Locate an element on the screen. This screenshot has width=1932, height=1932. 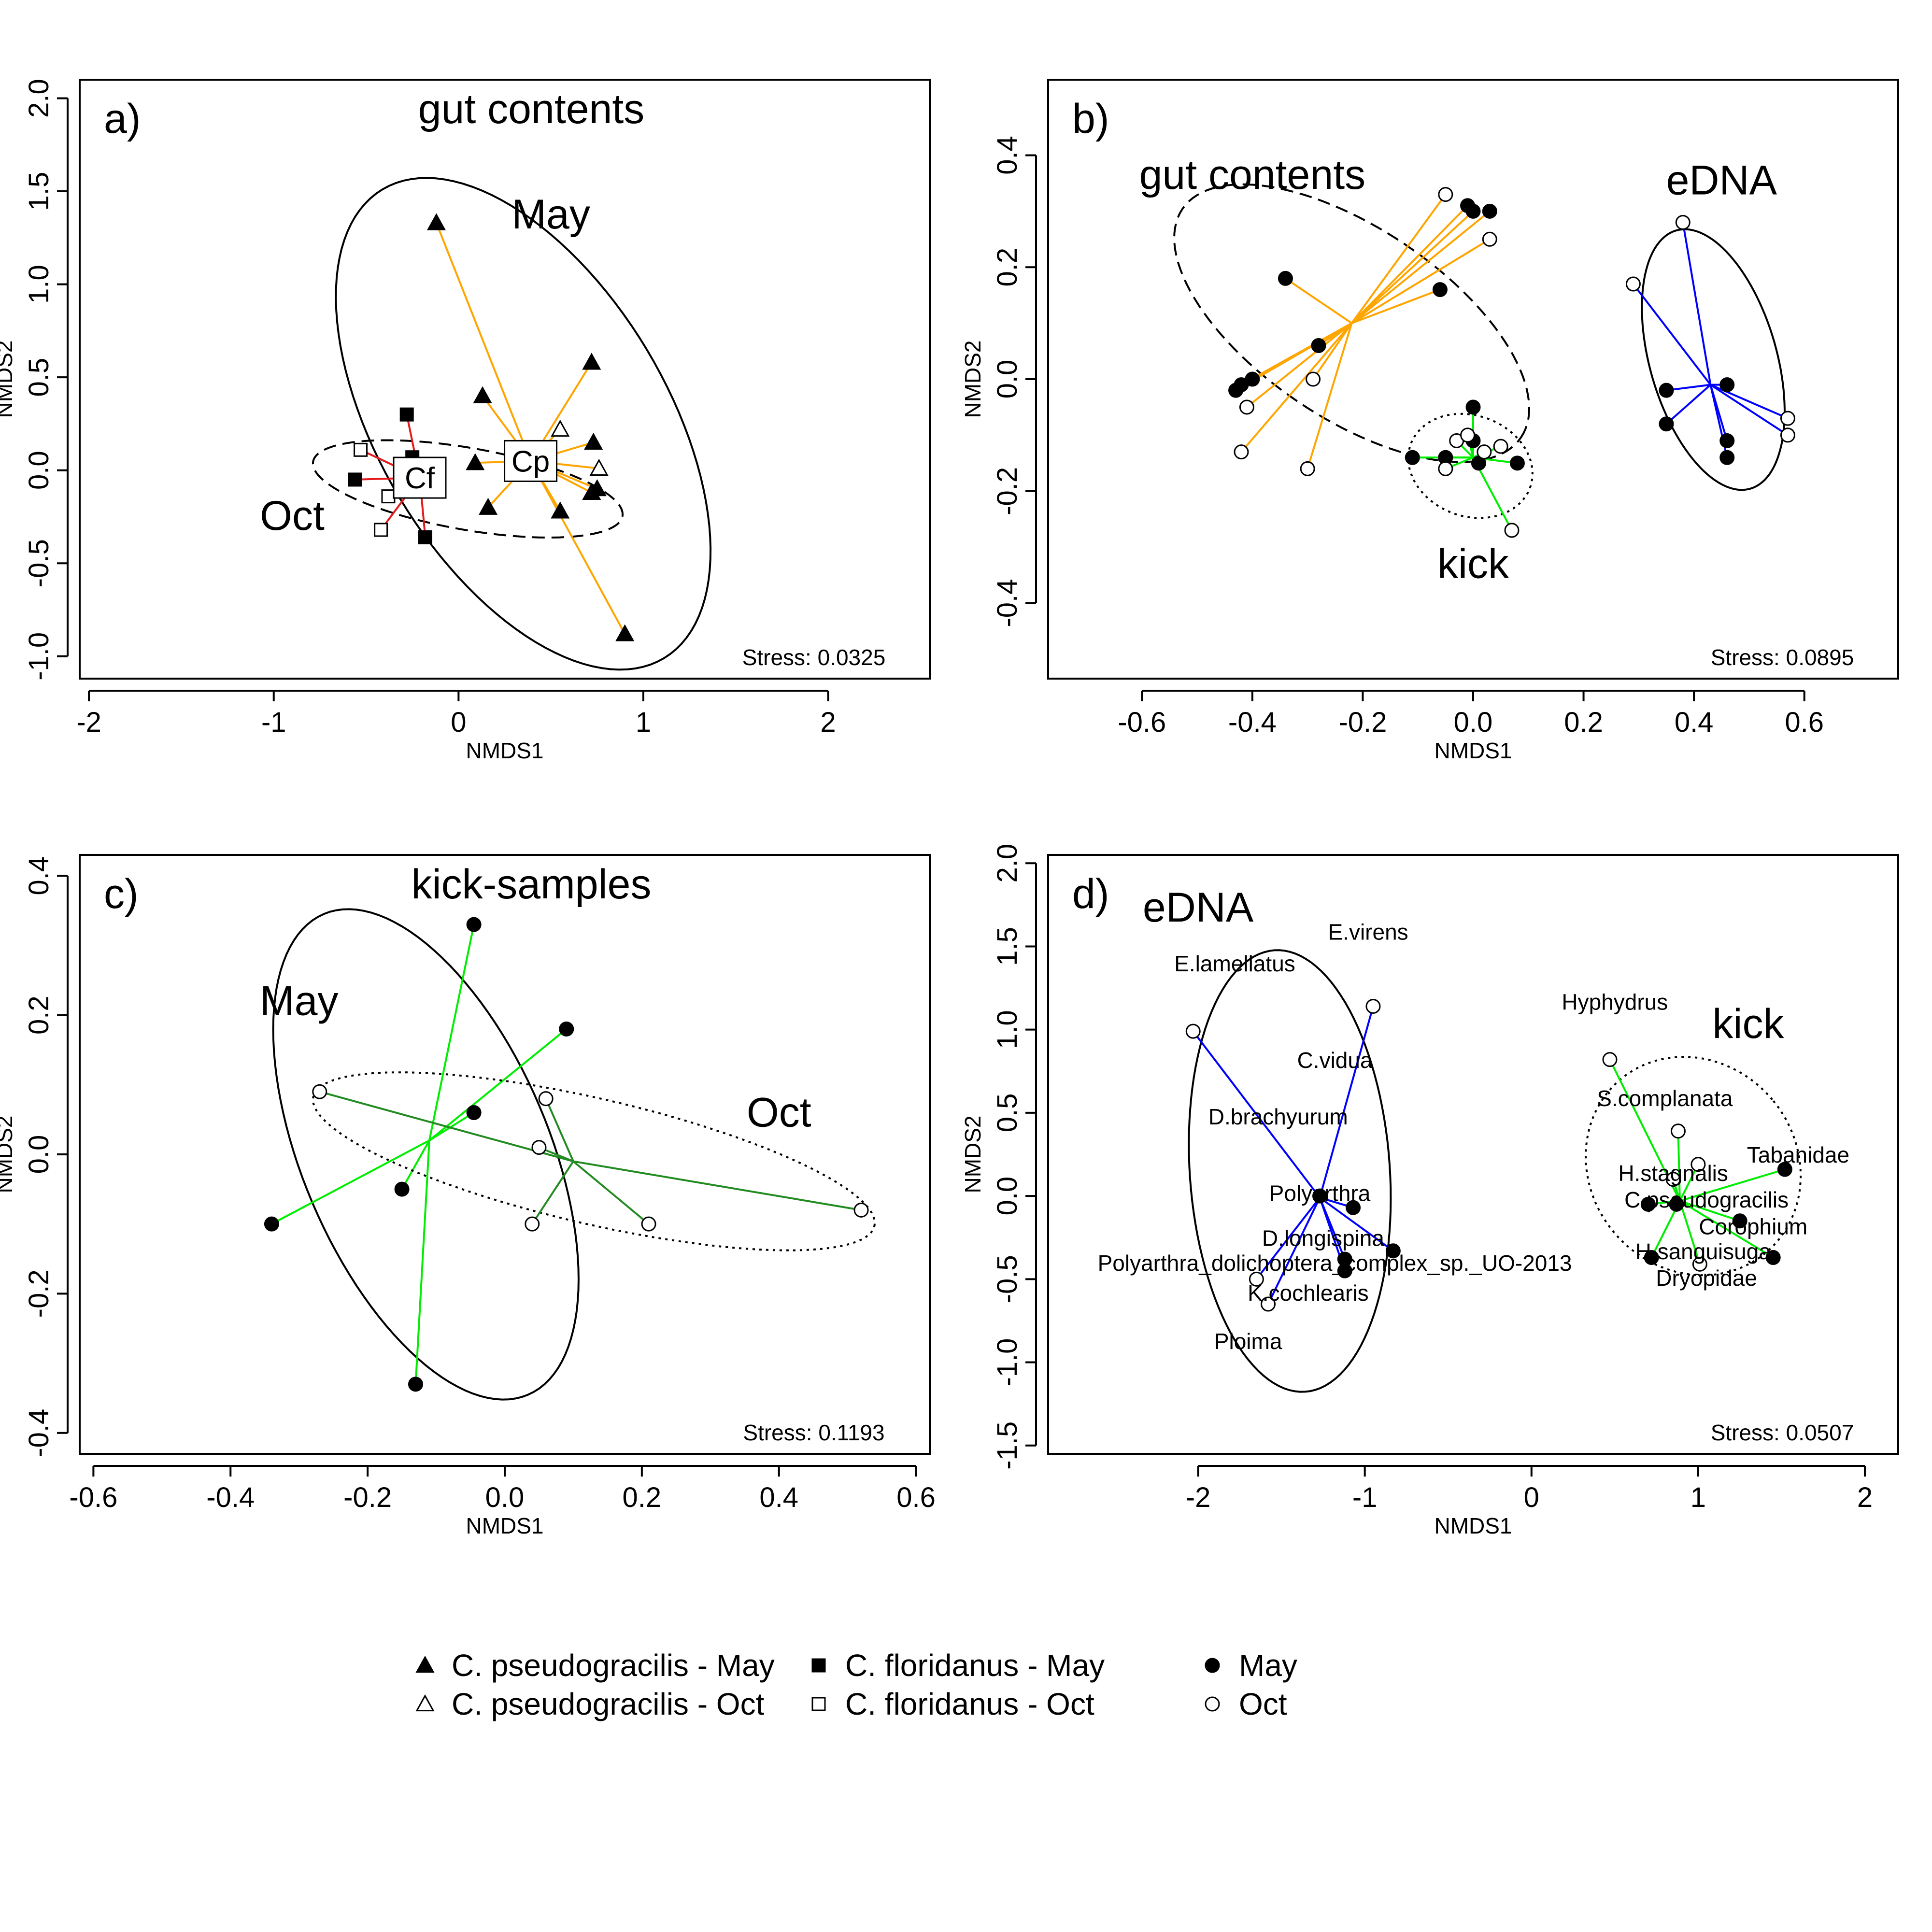
x-tick-label: -0.4 is located at coordinates (230, 1497).